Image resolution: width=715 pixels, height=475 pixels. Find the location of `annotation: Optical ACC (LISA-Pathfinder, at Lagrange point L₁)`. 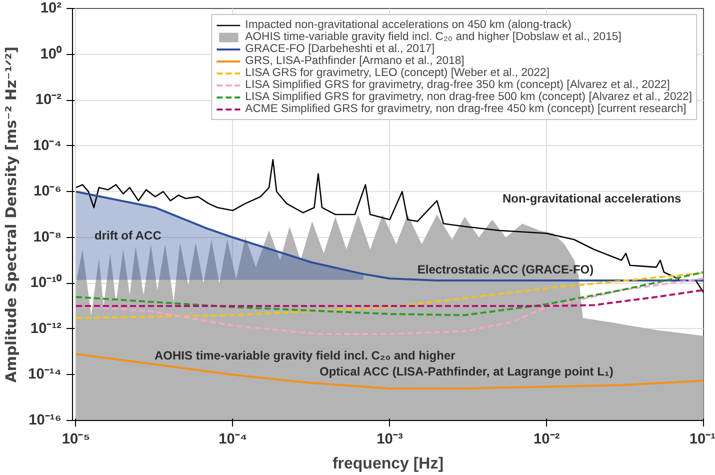

annotation: Optical ACC (LISA-Pathfinder, at Lagrange point L₁) is located at coordinates (467, 371).